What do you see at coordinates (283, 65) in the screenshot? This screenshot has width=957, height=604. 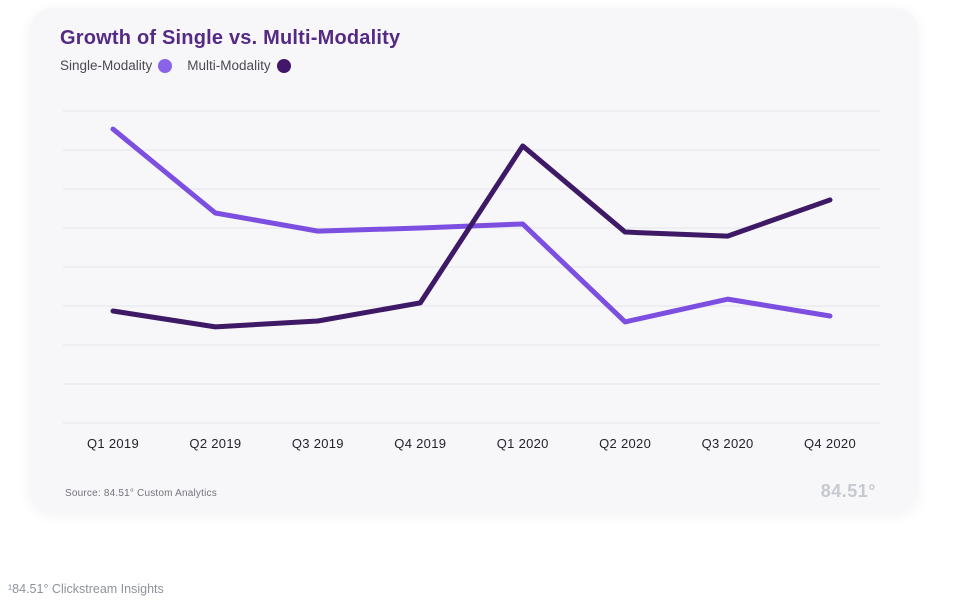 I see `legend-dot-multi-modality-icon` at bounding box center [283, 65].